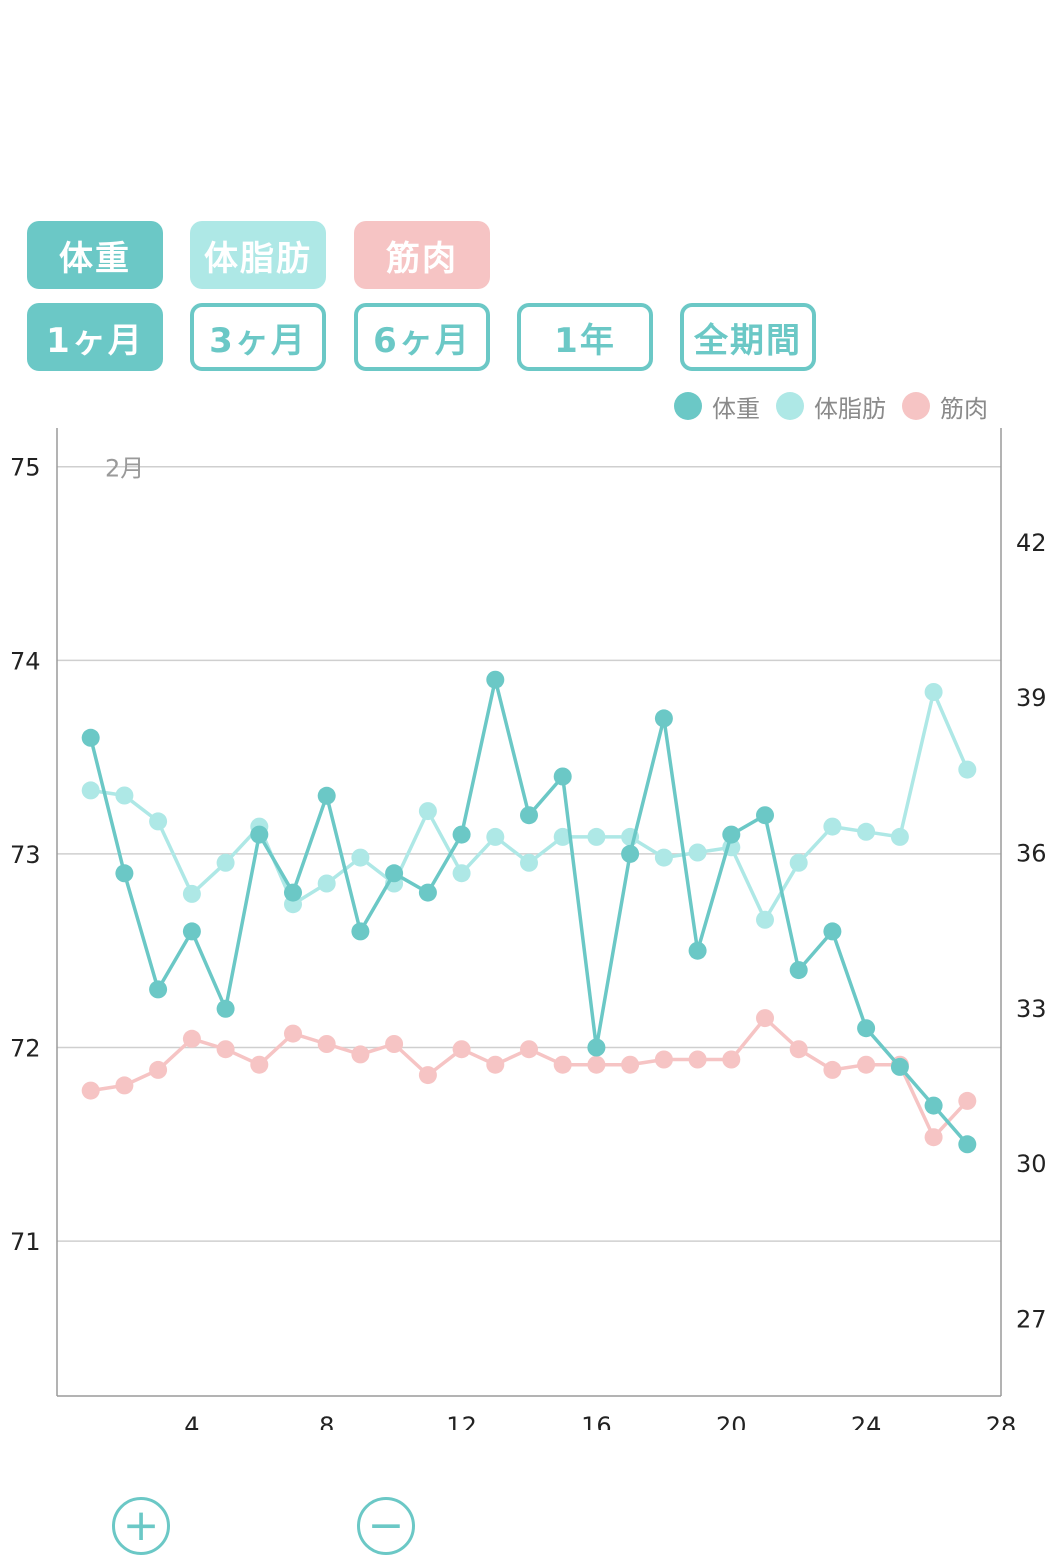  I want to click on y-right-tick-label: 36, so click(1031, 853).